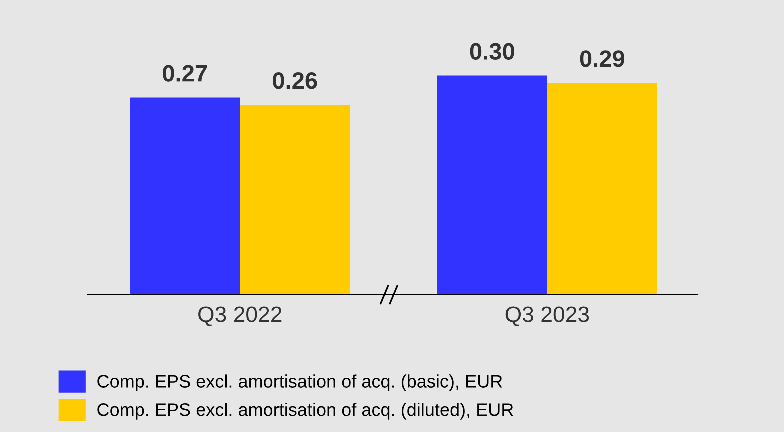  I want to click on data-label: 0.29, so click(602, 59).